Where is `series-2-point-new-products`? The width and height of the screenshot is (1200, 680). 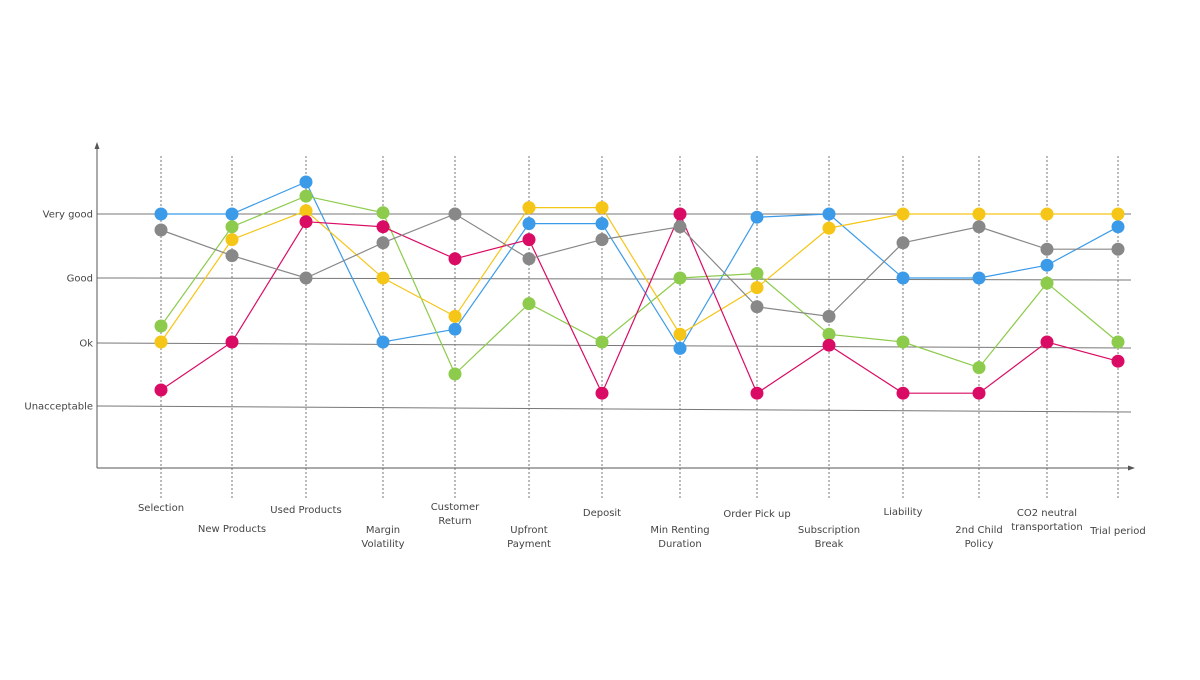 series-2-point-new-products is located at coordinates (232, 227).